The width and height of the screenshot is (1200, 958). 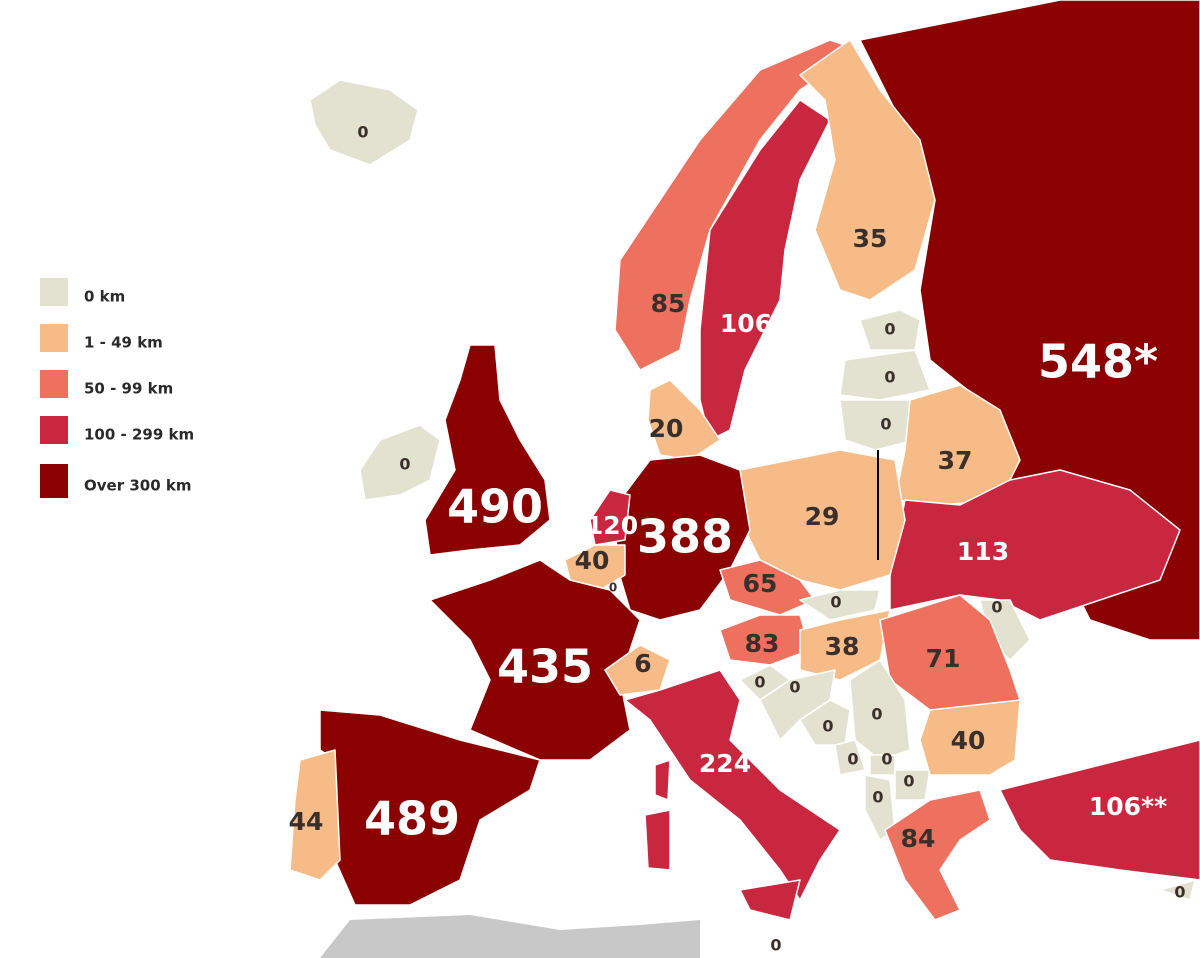 I want to click on bulgaria, so click(x=970, y=737).